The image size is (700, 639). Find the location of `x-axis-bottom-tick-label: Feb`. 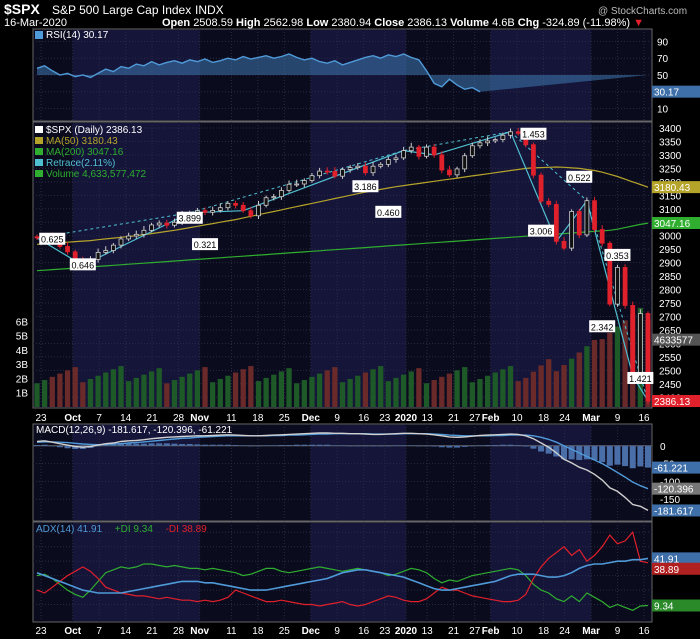

x-axis-bottom-tick-label: Feb is located at coordinates (491, 631).